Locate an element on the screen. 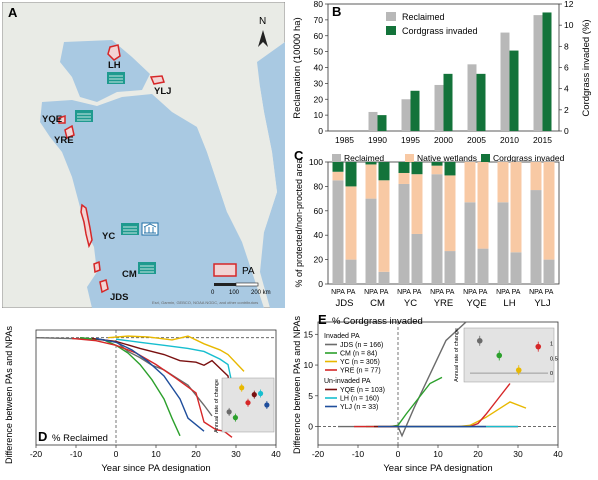  x-tick-label: 0 is located at coordinates (398, 454).